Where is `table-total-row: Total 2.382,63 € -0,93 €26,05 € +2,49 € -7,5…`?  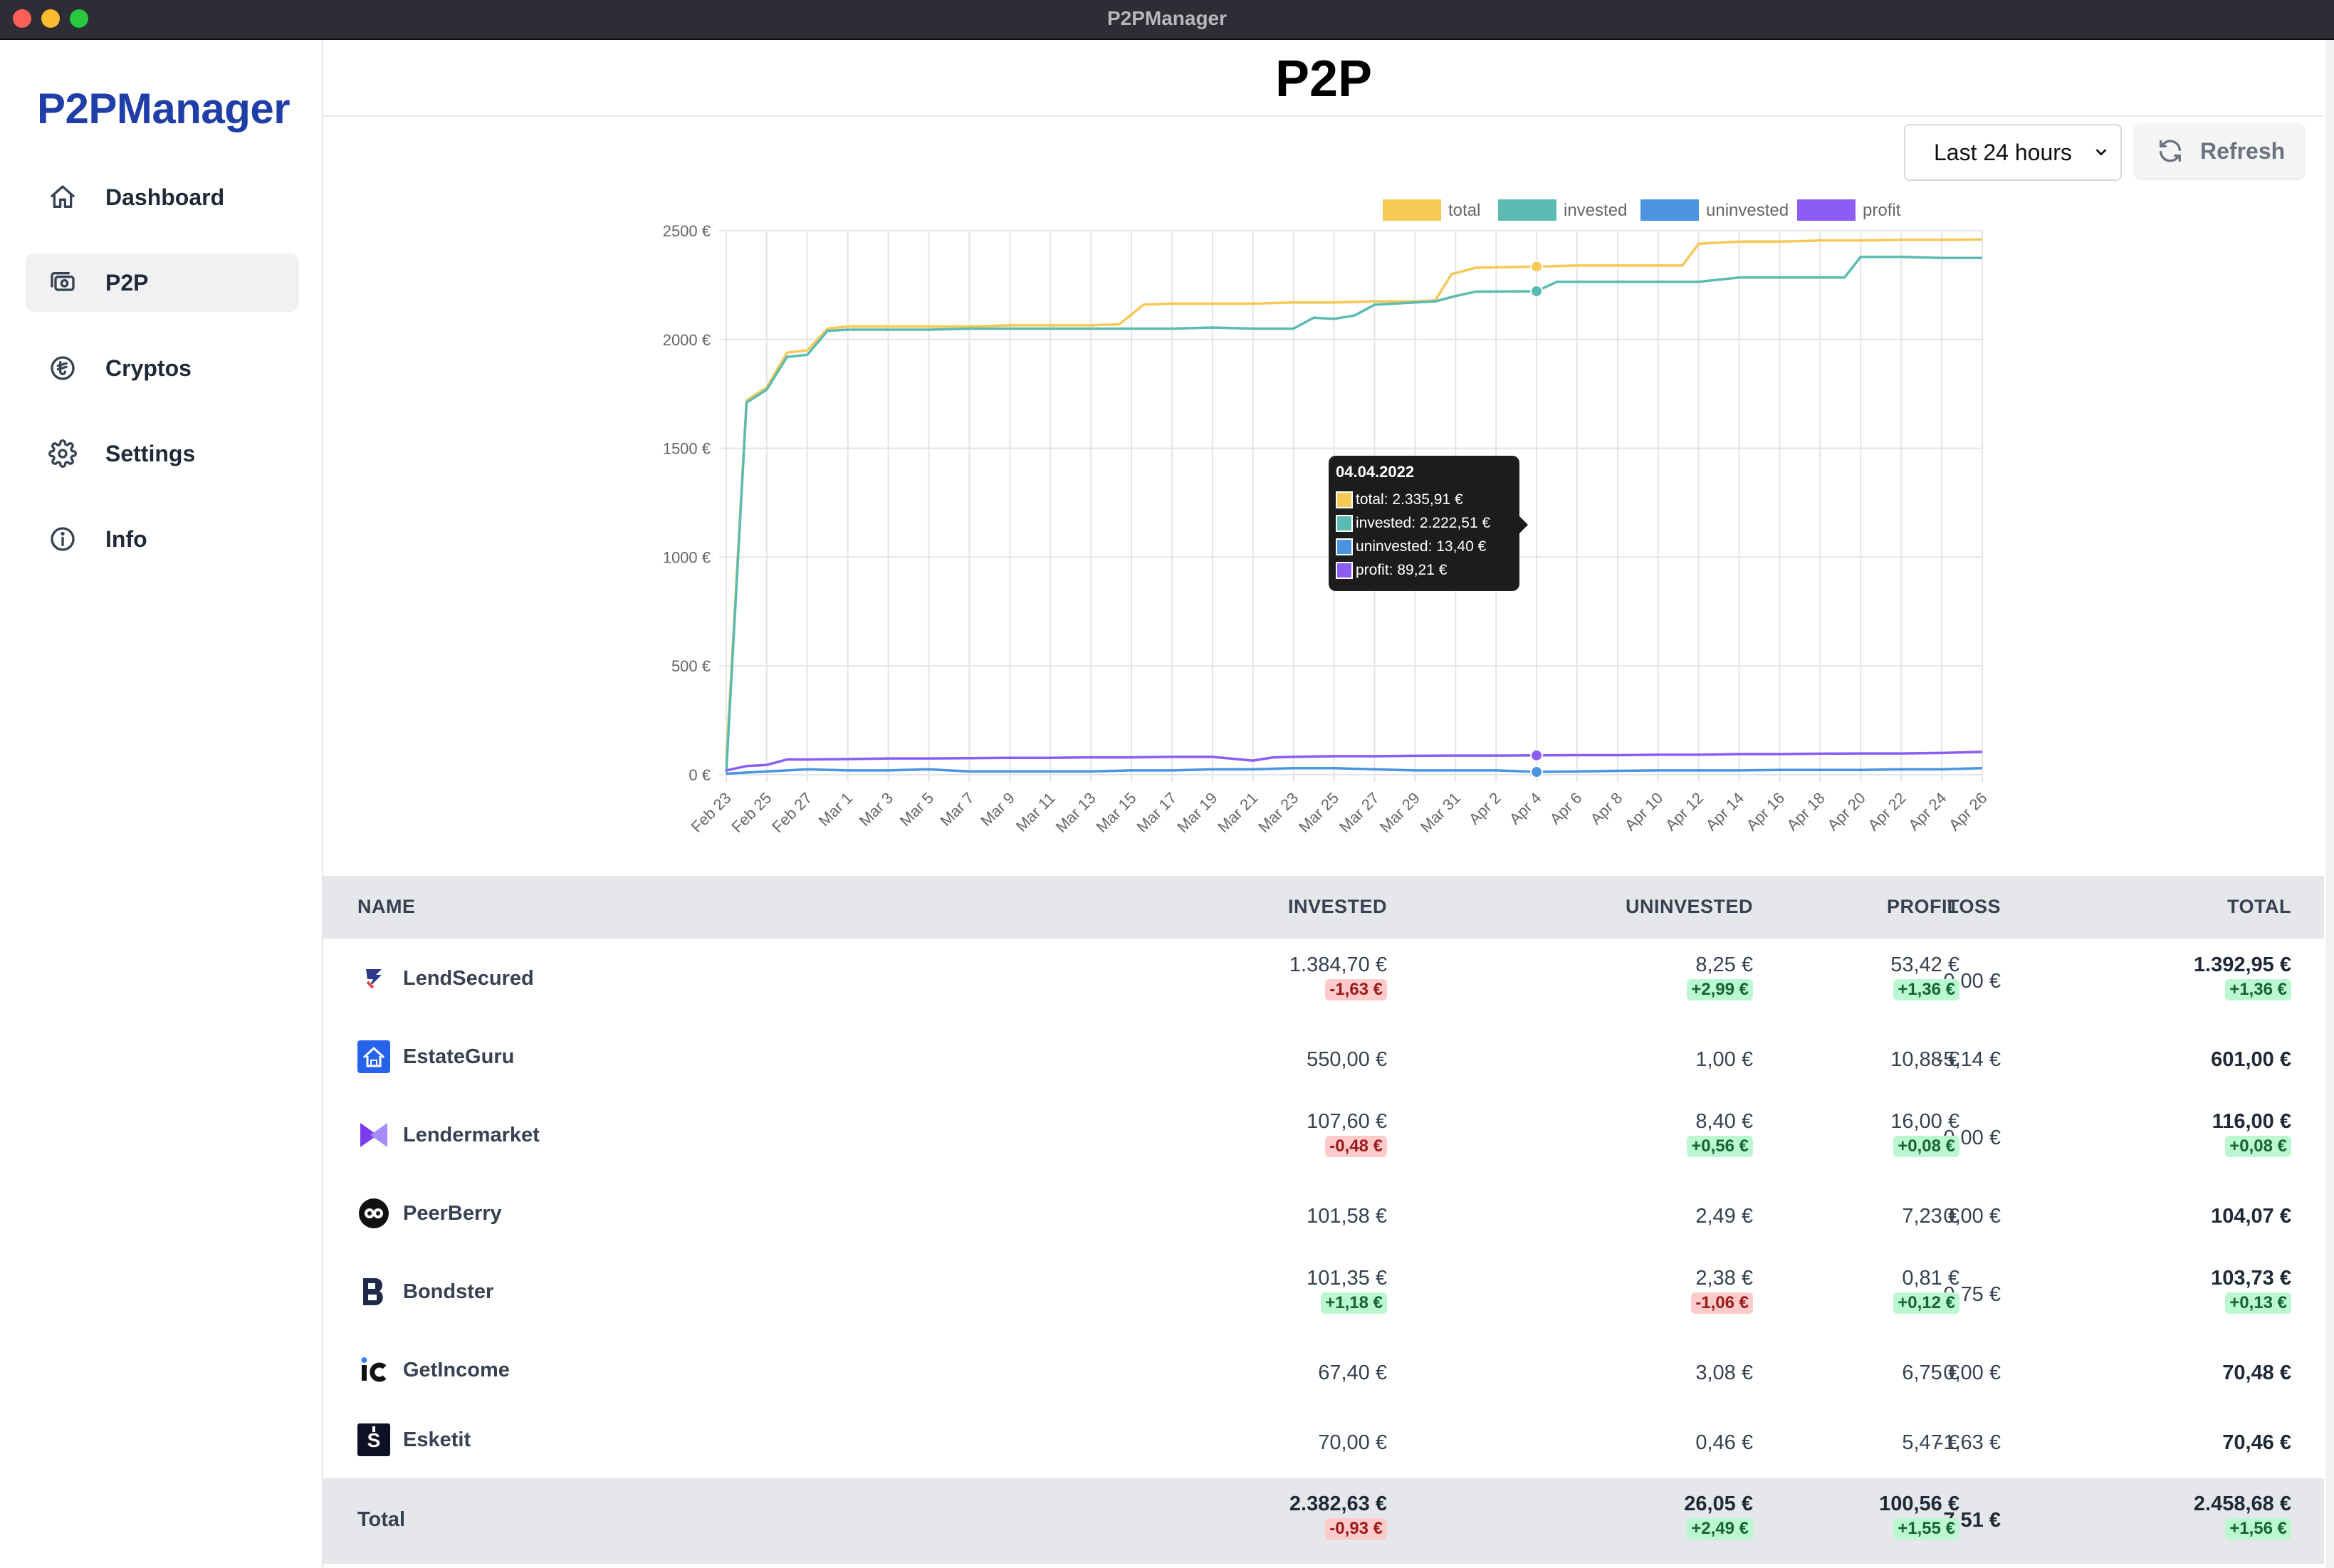
table-total-row: Total 2.382,63 € -0,93 €26,05 € +2,49 € -7,5… is located at coordinates (1323, 1521).